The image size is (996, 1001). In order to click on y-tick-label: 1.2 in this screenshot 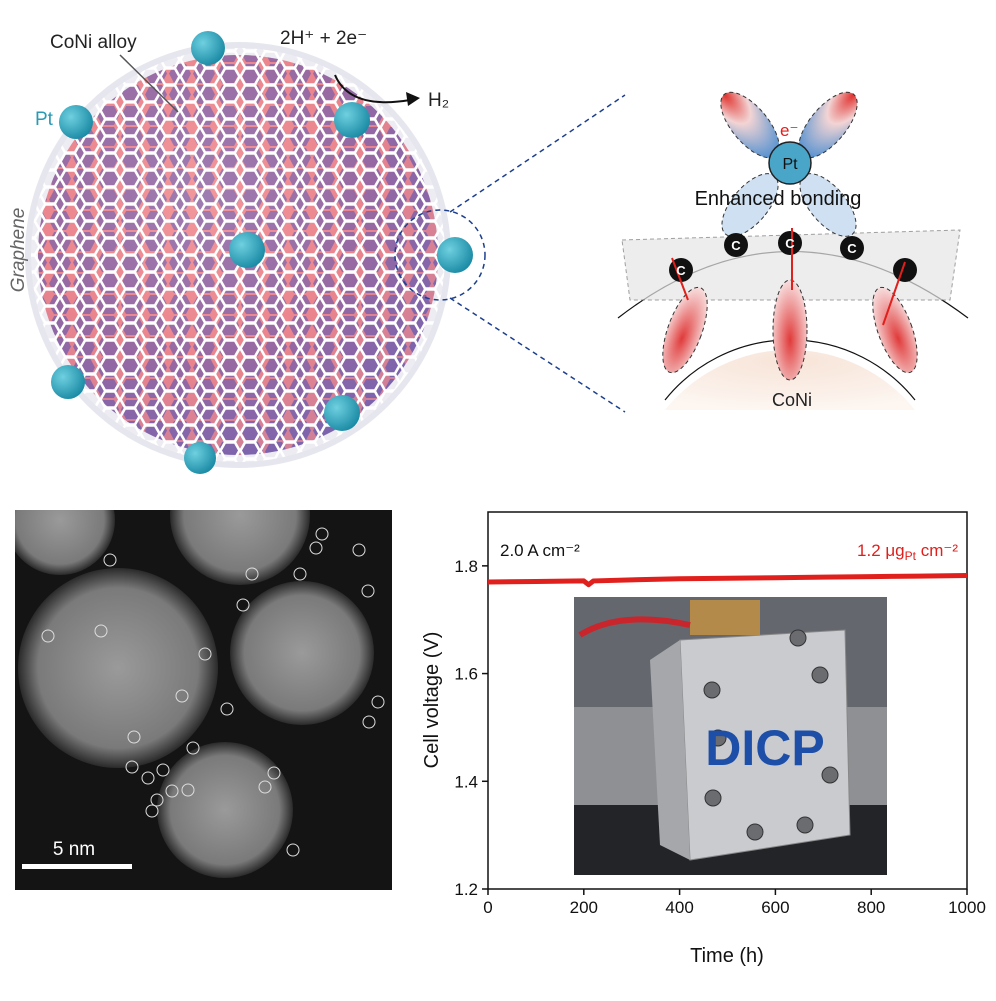, I will do `click(466, 889)`.